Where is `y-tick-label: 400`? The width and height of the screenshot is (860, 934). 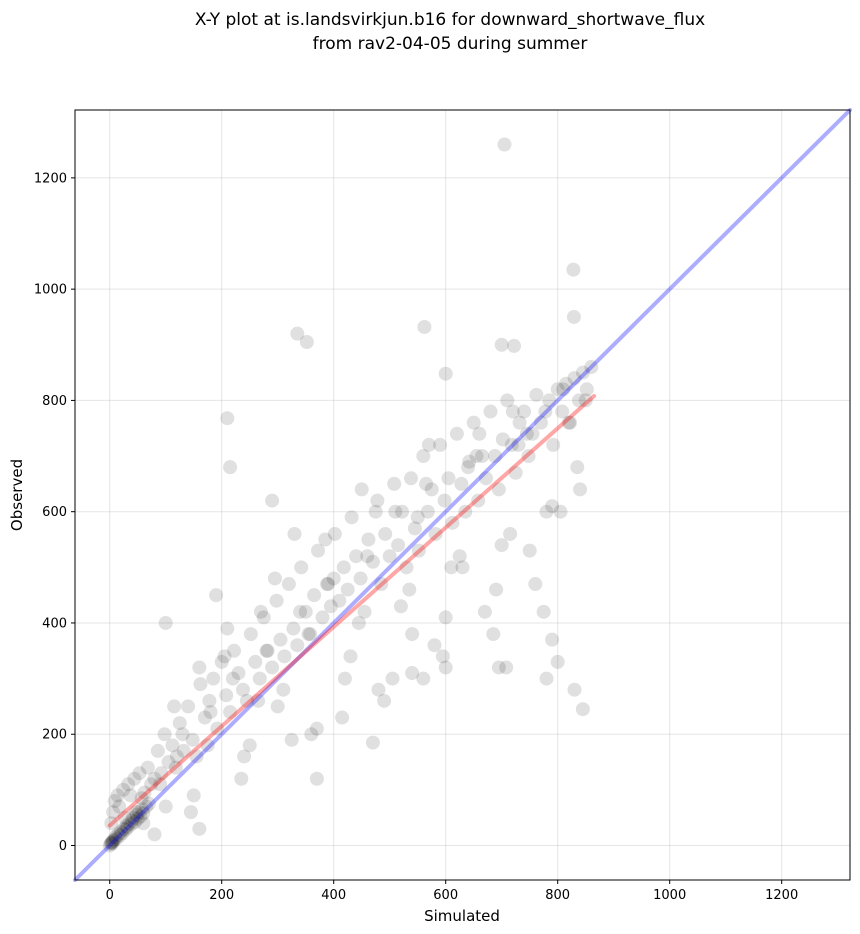
y-tick-label: 400 is located at coordinates (54, 623).